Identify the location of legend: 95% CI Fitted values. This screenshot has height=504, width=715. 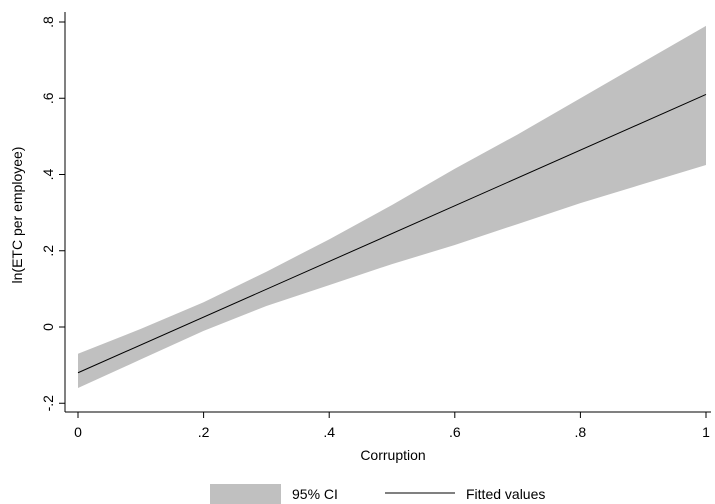
(377, 494).